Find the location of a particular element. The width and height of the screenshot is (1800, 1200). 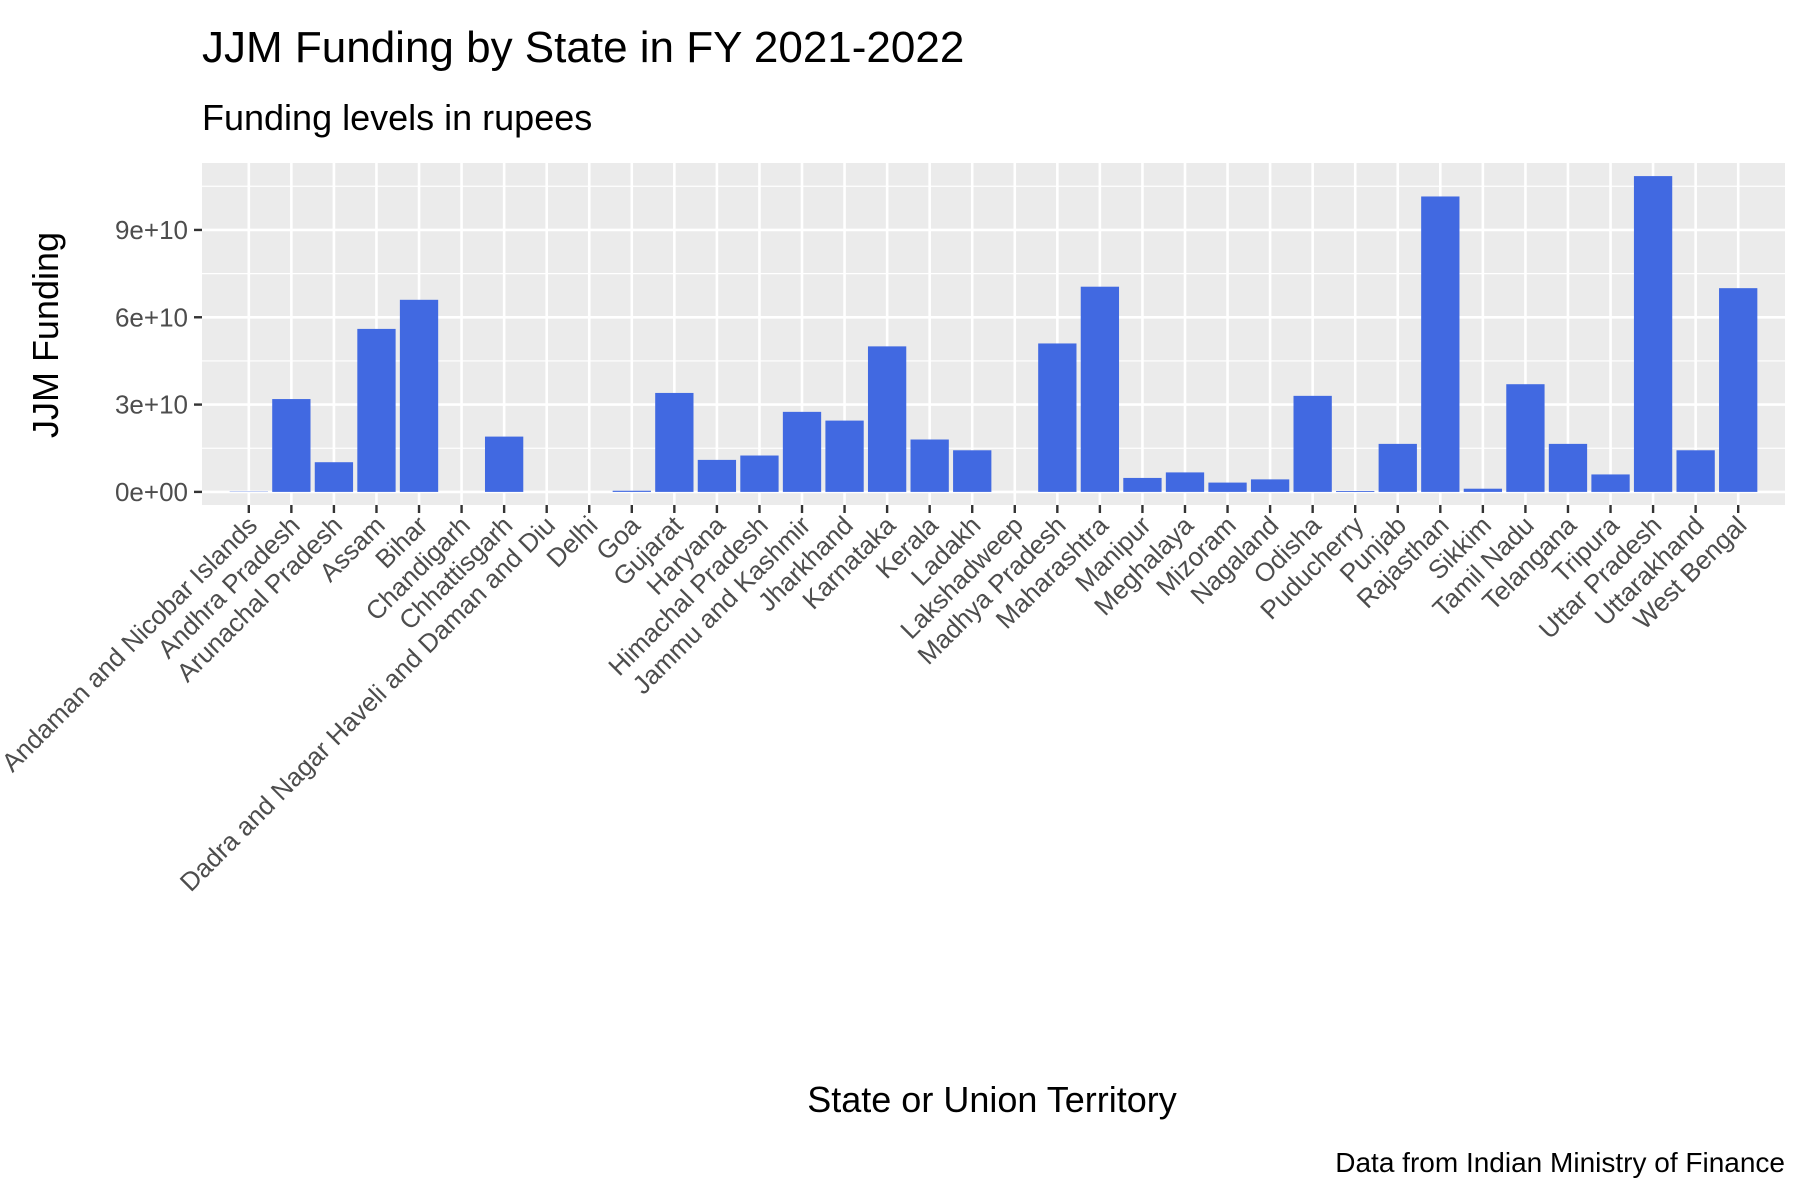

y-tick-label: 9e+10 is located at coordinates (151, 230).